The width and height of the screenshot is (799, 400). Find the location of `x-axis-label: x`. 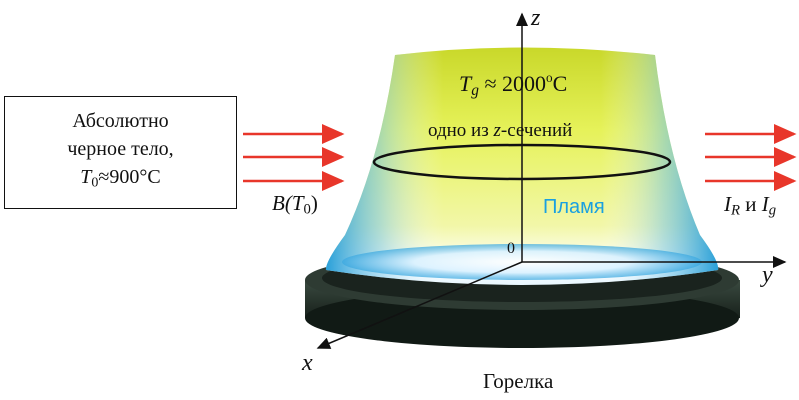

x-axis-label: x is located at coordinates (307, 363).